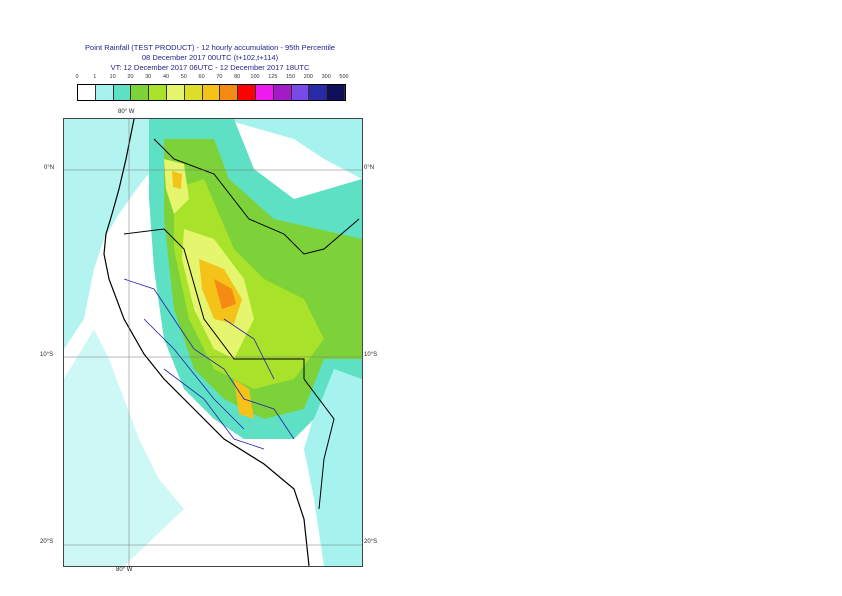 Image resolution: width=842 pixels, height=596 pixels. What do you see at coordinates (112, 77) in the screenshot?
I see `legend-tick: 10` at bounding box center [112, 77].